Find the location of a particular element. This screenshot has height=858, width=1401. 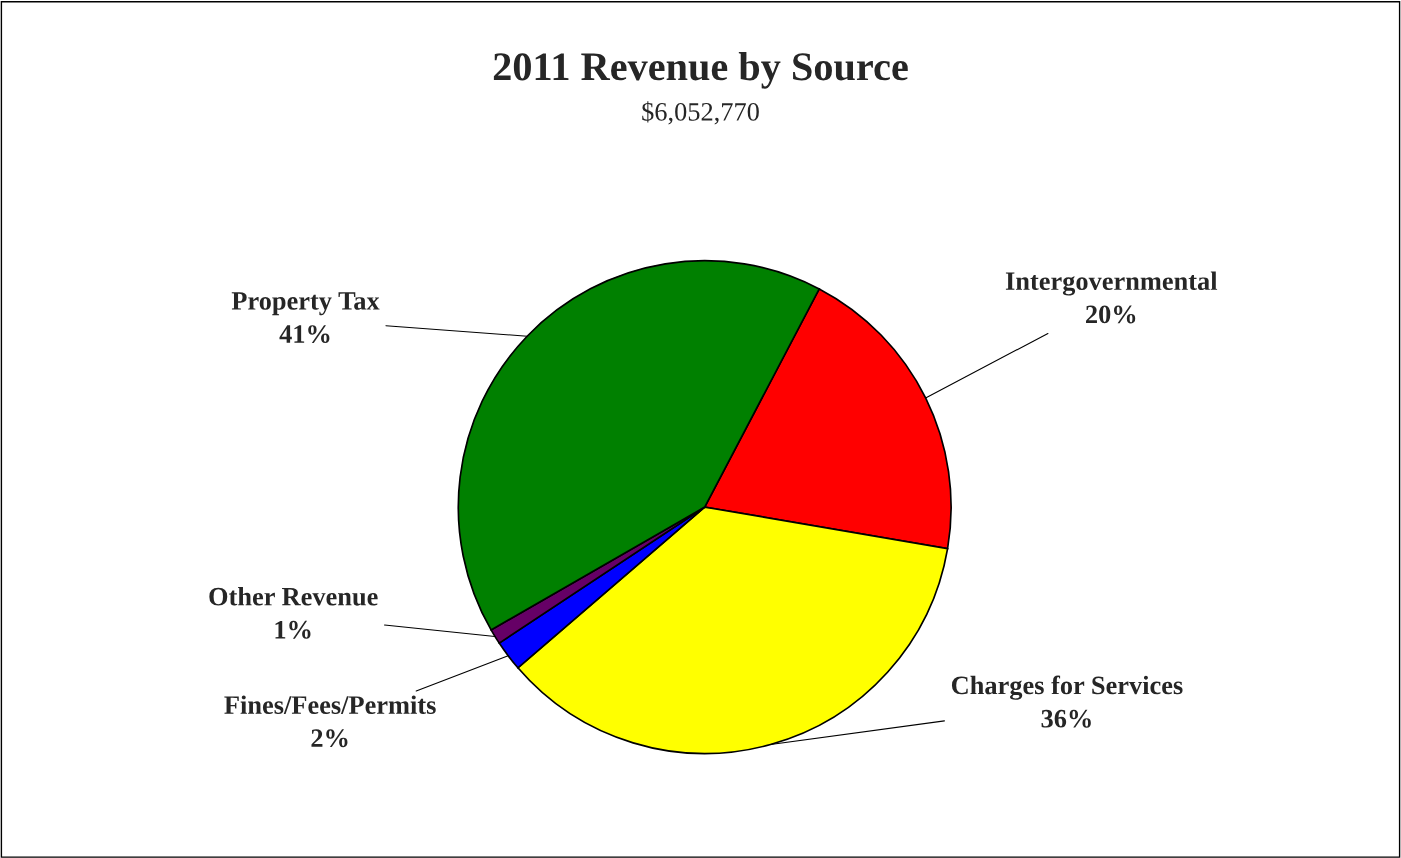

slice-label: Fines/Fees/Permits is located at coordinates (330, 704).